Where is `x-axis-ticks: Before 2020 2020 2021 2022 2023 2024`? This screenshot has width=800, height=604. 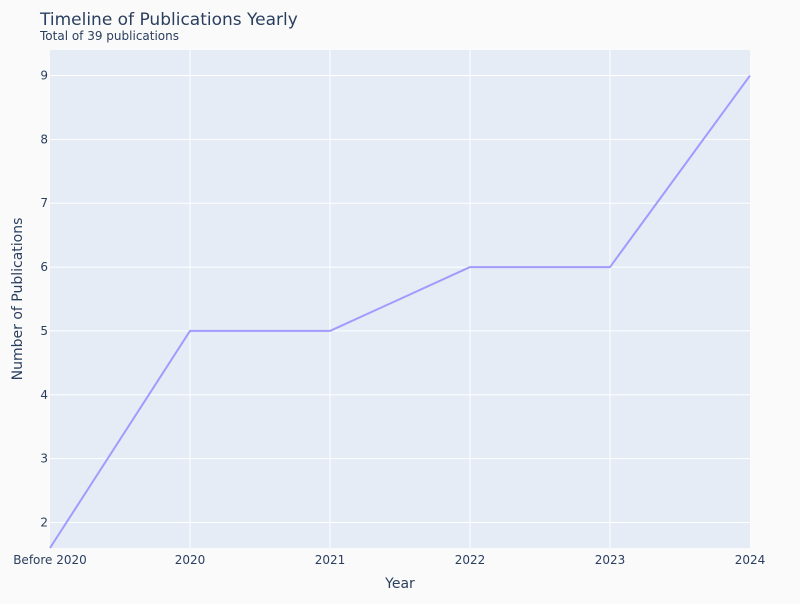
x-axis-ticks: Before 2020 2020 2021 2022 2023 2024 is located at coordinates (389, 560).